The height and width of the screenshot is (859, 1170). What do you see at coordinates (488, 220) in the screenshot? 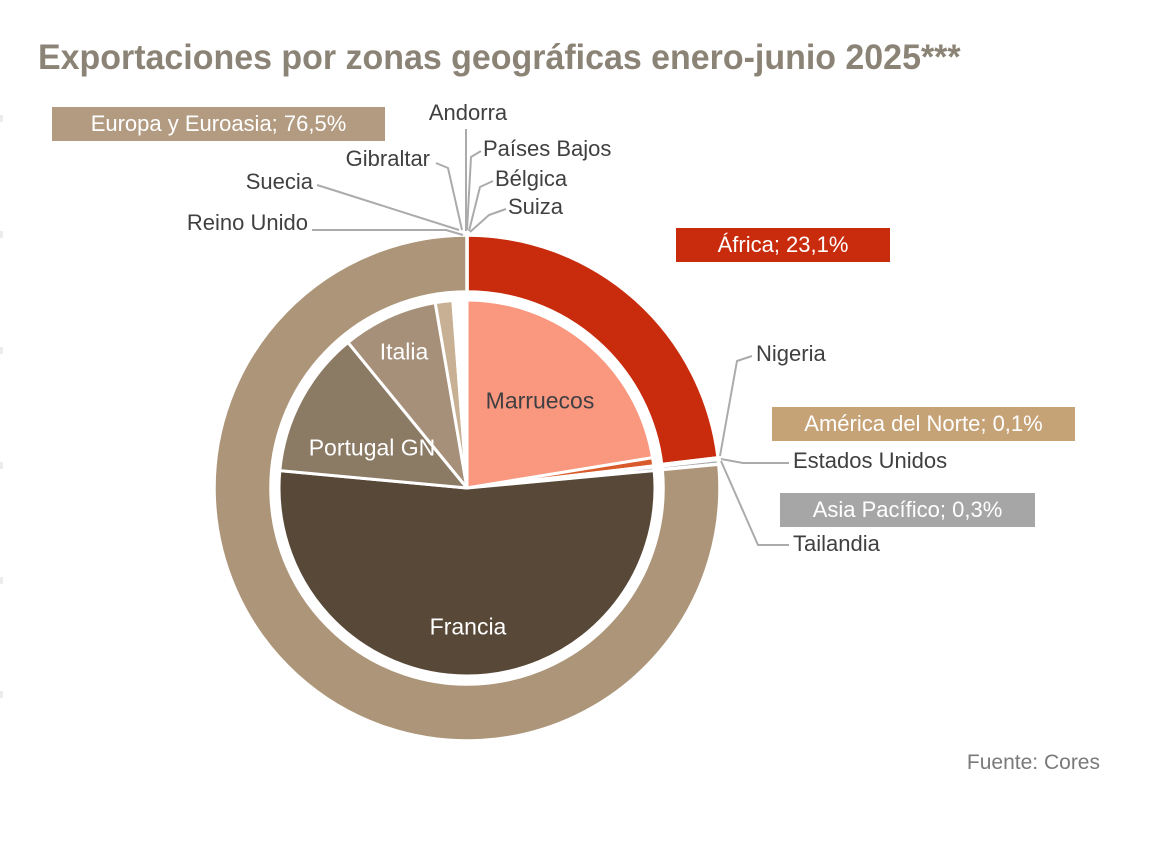
I see `leader-line-suiza` at bounding box center [488, 220].